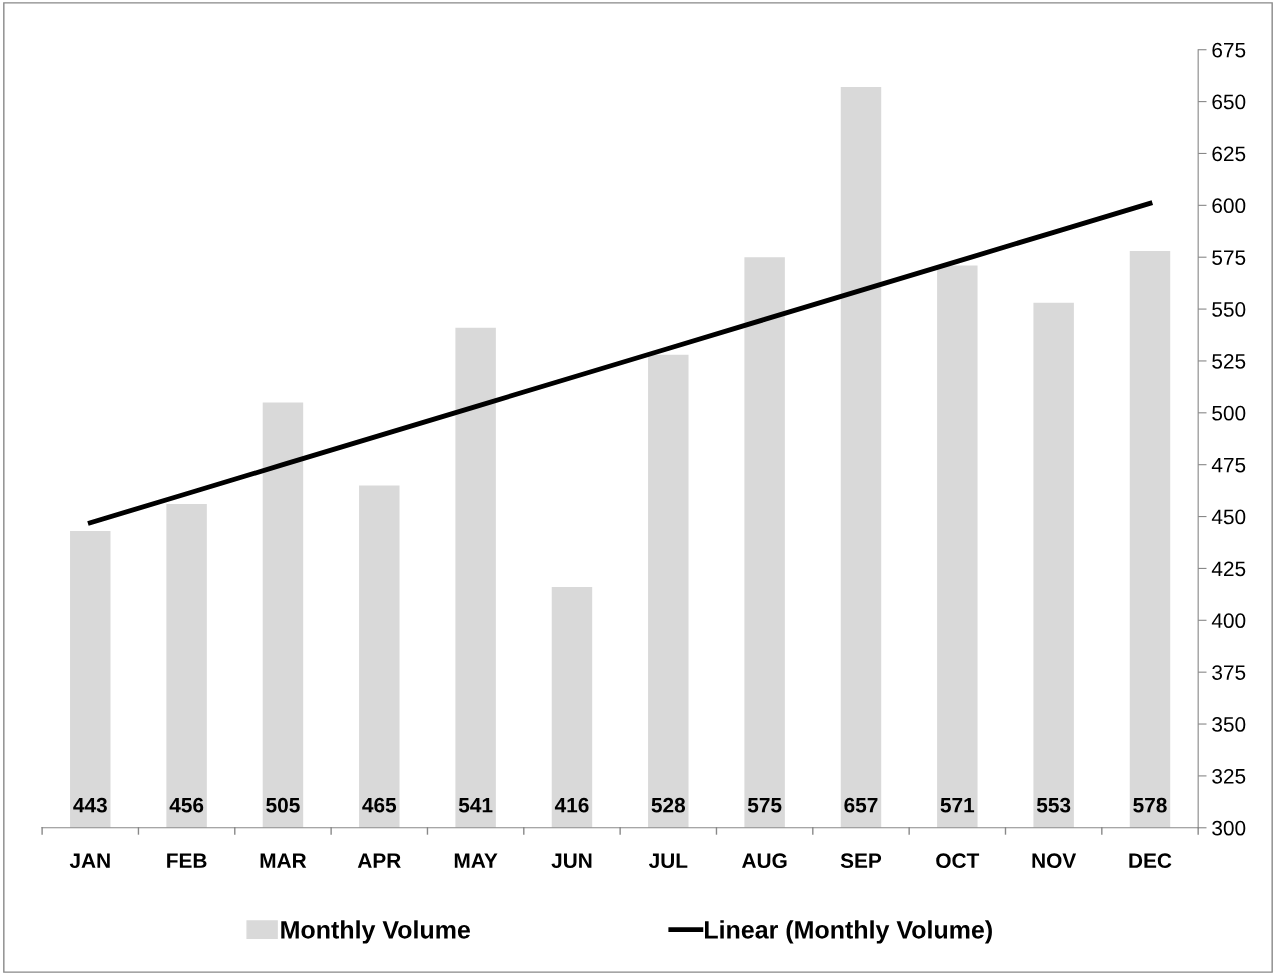 The width and height of the screenshot is (1276, 975). What do you see at coordinates (668, 805) in the screenshot?
I see `data-label: 528` at bounding box center [668, 805].